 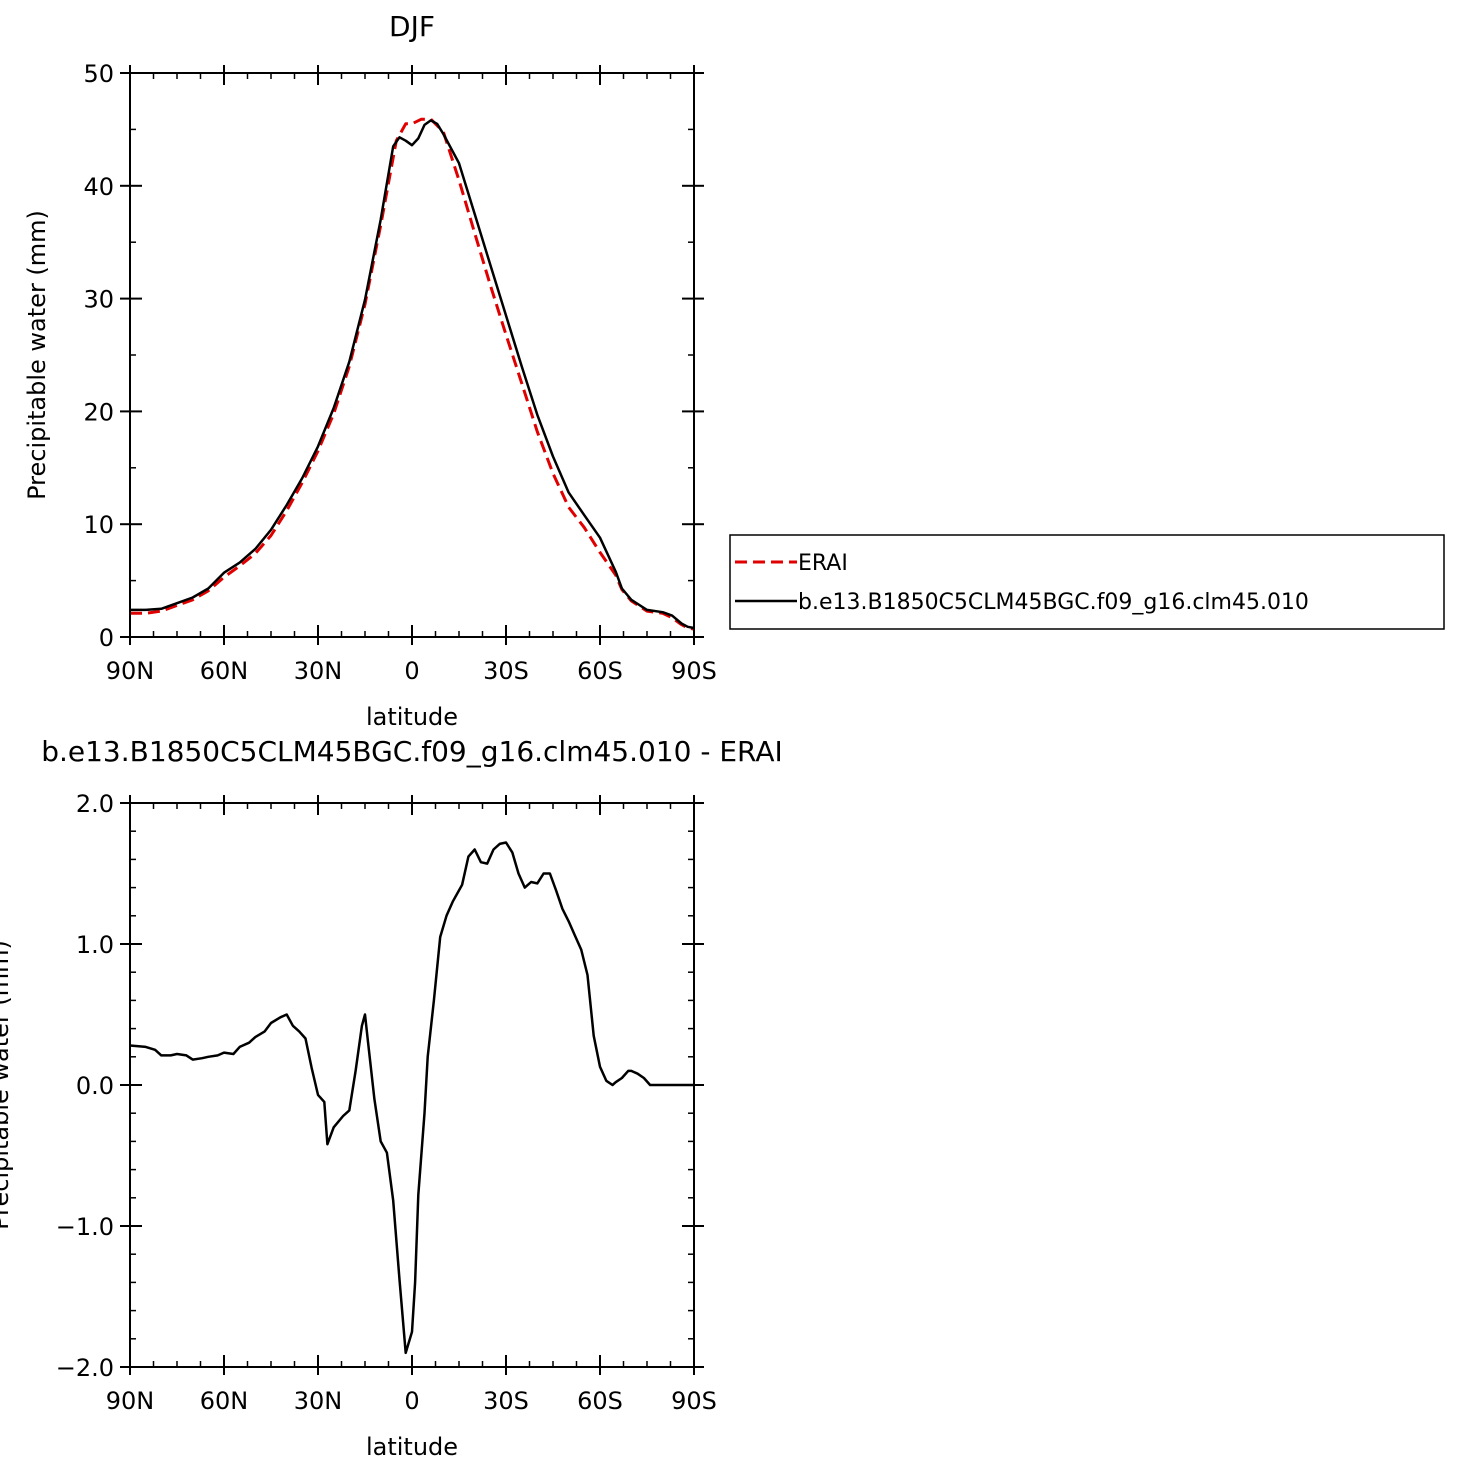 I want to click on djf-y-tick-label: 50, so click(x=98, y=74).